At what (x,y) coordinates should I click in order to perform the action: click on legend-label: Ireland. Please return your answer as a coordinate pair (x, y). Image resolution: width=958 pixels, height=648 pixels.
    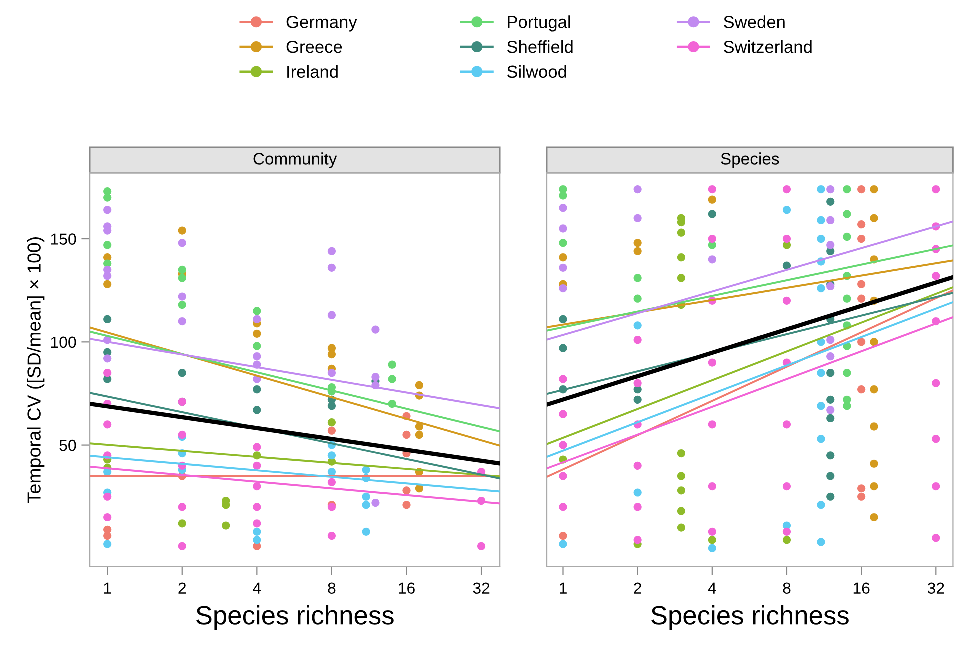
    Looking at the image, I should click on (313, 71).